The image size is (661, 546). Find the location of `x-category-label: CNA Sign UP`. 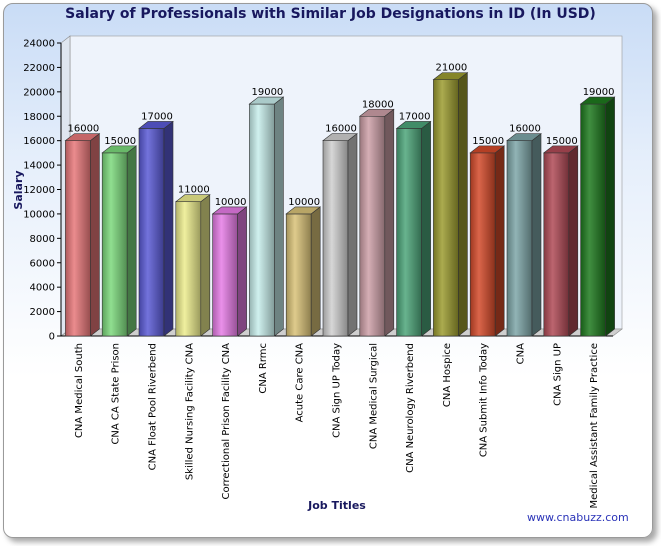

x-category-label: CNA Sign UP is located at coordinates (557, 374).